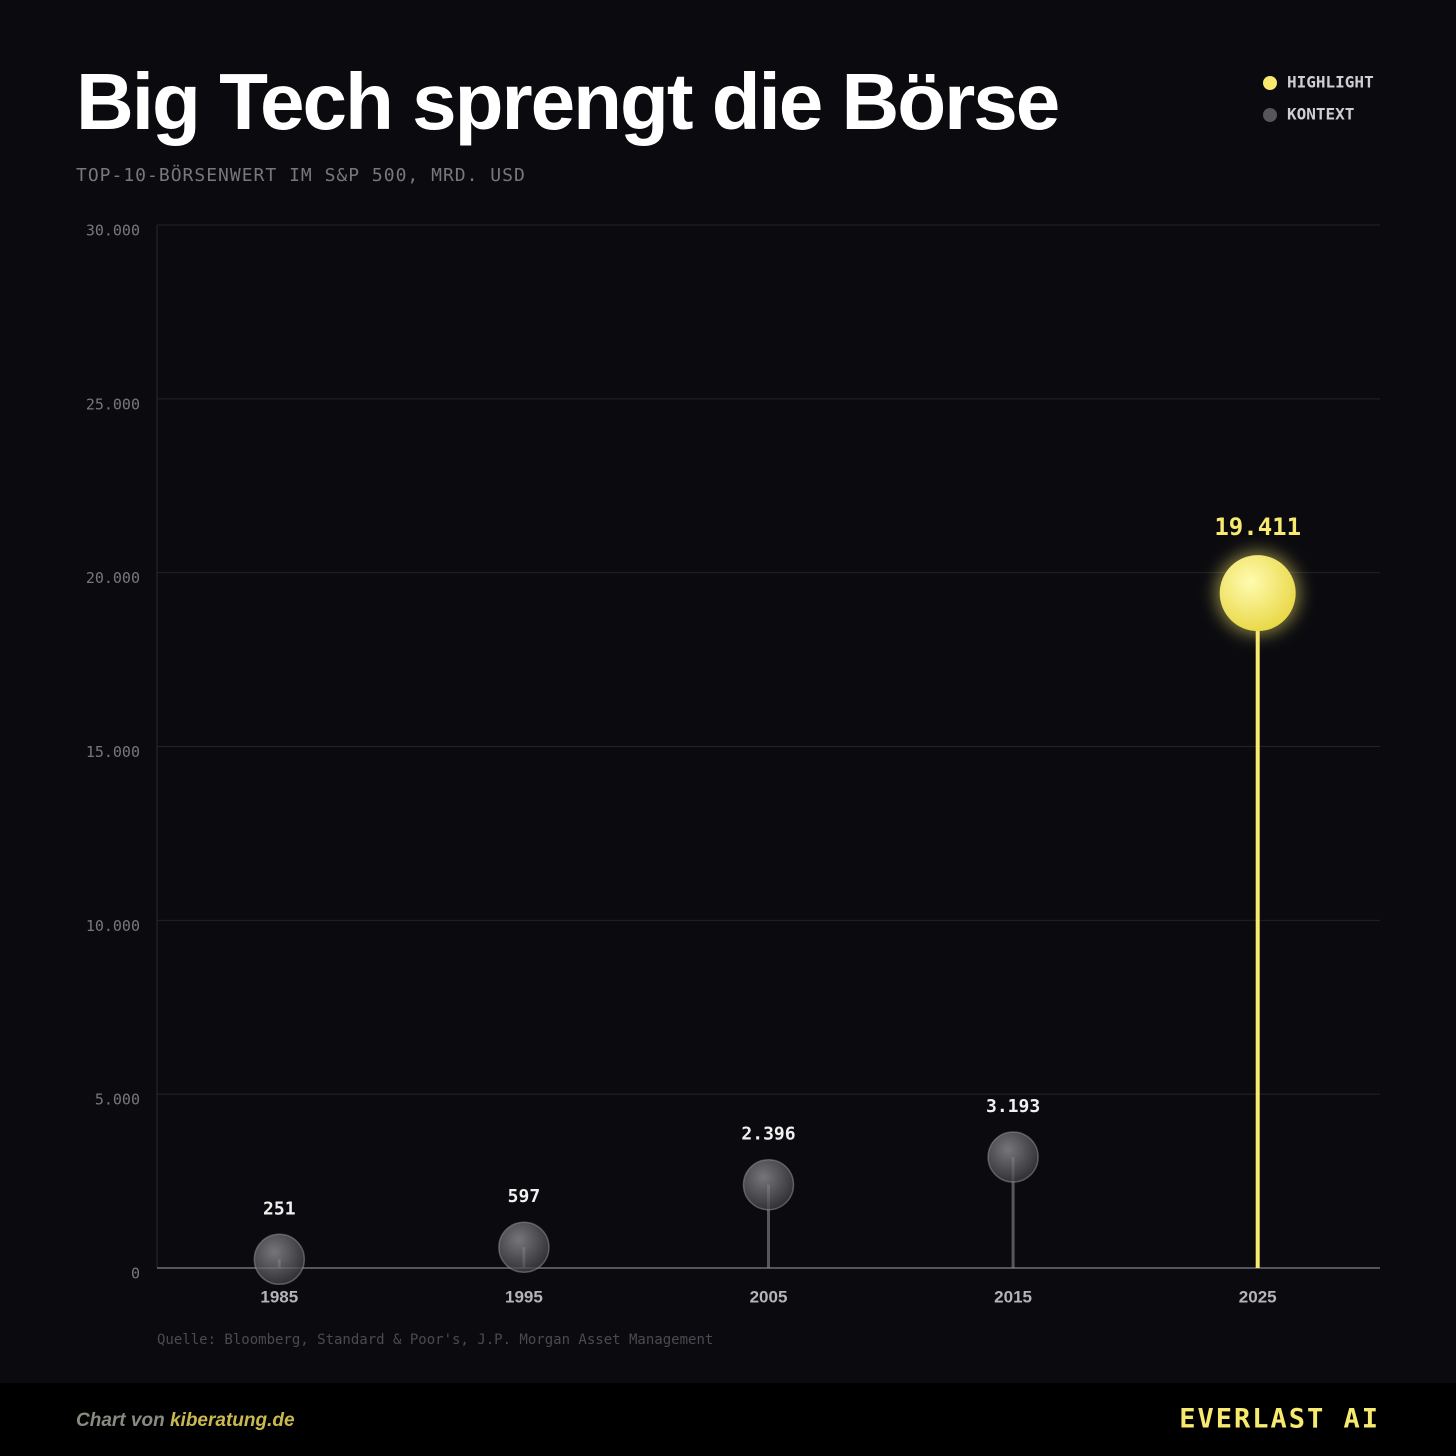  Describe the element at coordinates (301, 175) in the screenshot. I see `chart-subtitle: TOP-10-BÖRSENWERT IM S&P 500, MRD. USD` at that location.